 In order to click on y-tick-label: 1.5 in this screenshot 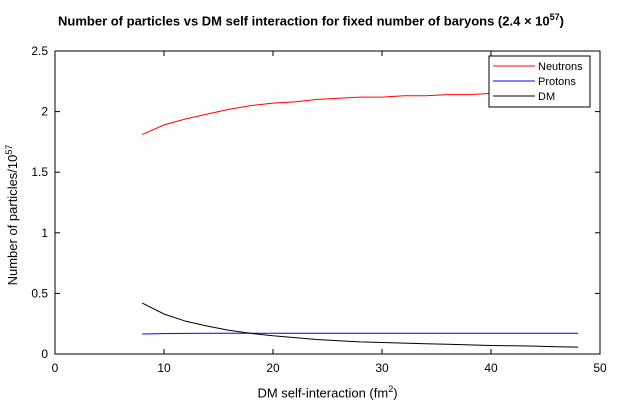, I will do `click(39, 172)`.